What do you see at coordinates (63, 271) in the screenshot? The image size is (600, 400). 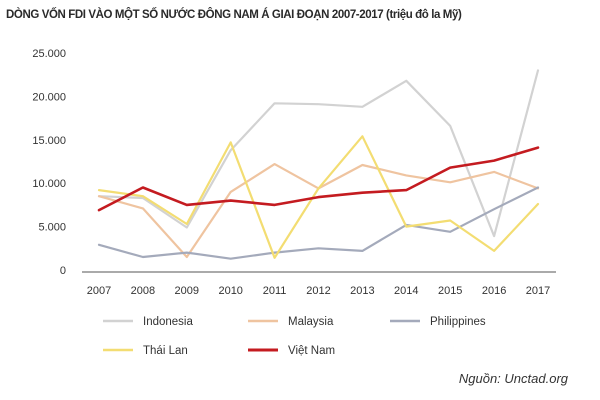 I see `y-tick-label: 0` at bounding box center [63, 271].